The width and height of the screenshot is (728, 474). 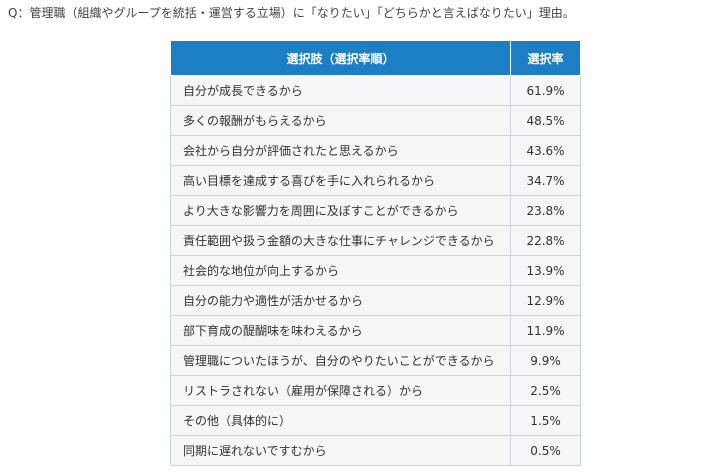 I want to click on cell-rate: 13.9%, so click(x=545, y=270).